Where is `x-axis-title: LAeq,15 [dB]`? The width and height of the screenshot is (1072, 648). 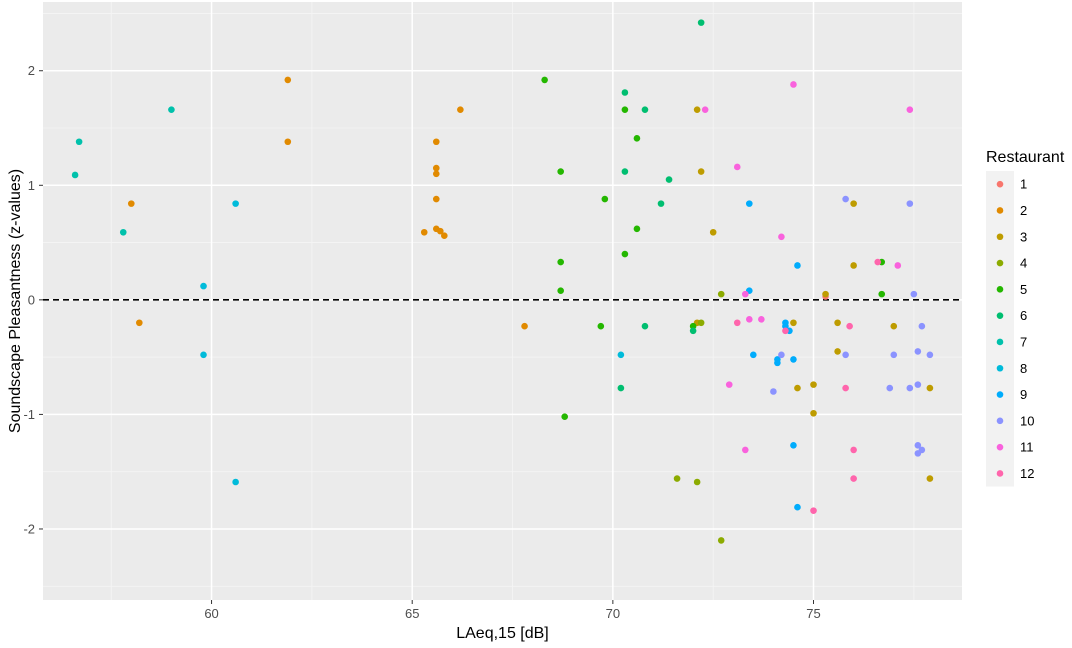
x-axis-title: LAeq,15 [dB] is located at coordinates (502, 633).